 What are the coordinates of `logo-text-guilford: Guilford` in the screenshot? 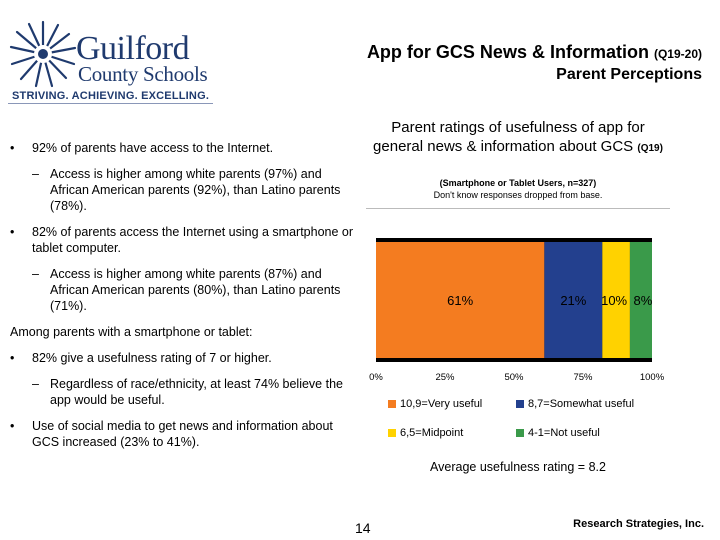 It's located at (133, 48).